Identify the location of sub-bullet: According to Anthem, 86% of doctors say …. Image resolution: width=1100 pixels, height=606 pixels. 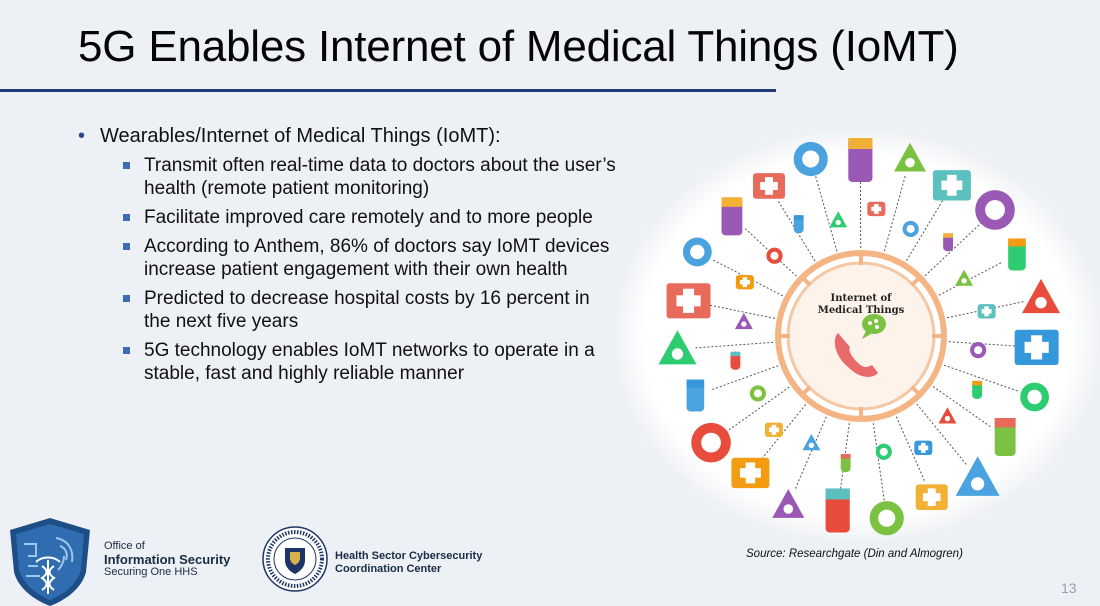
(370, 258).